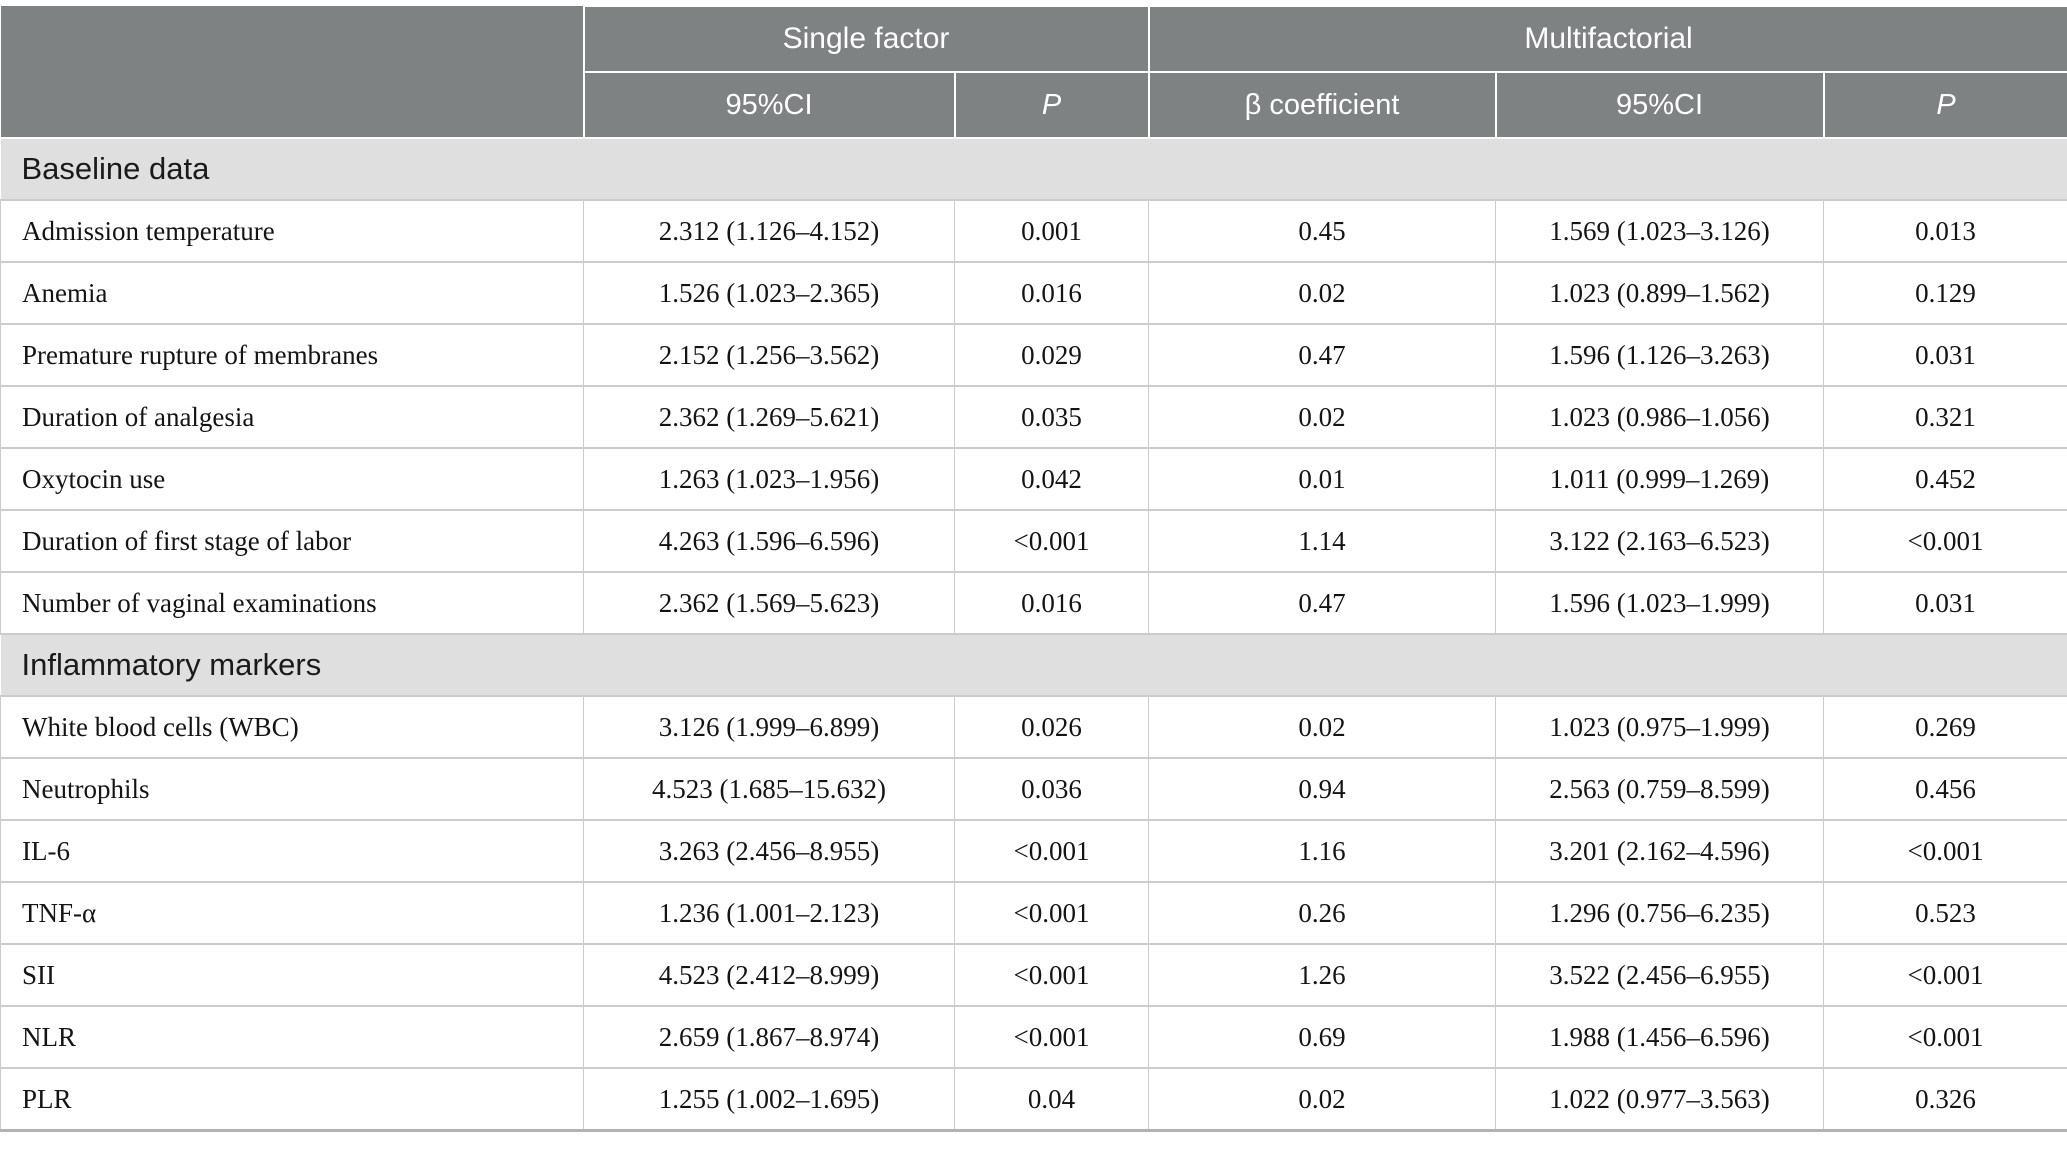 The image size is (2067, 1150). I want to click on row-label: IL-6, so click(292, 851).